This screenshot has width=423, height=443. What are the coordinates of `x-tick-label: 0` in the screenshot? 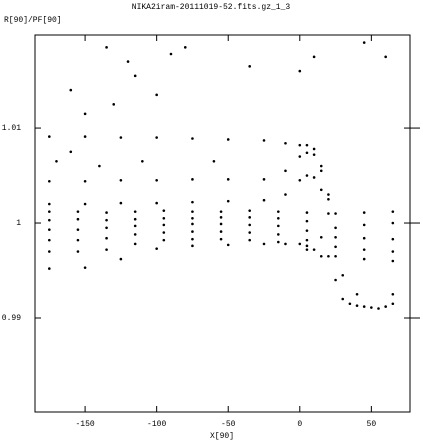 It's located at (299, 424).